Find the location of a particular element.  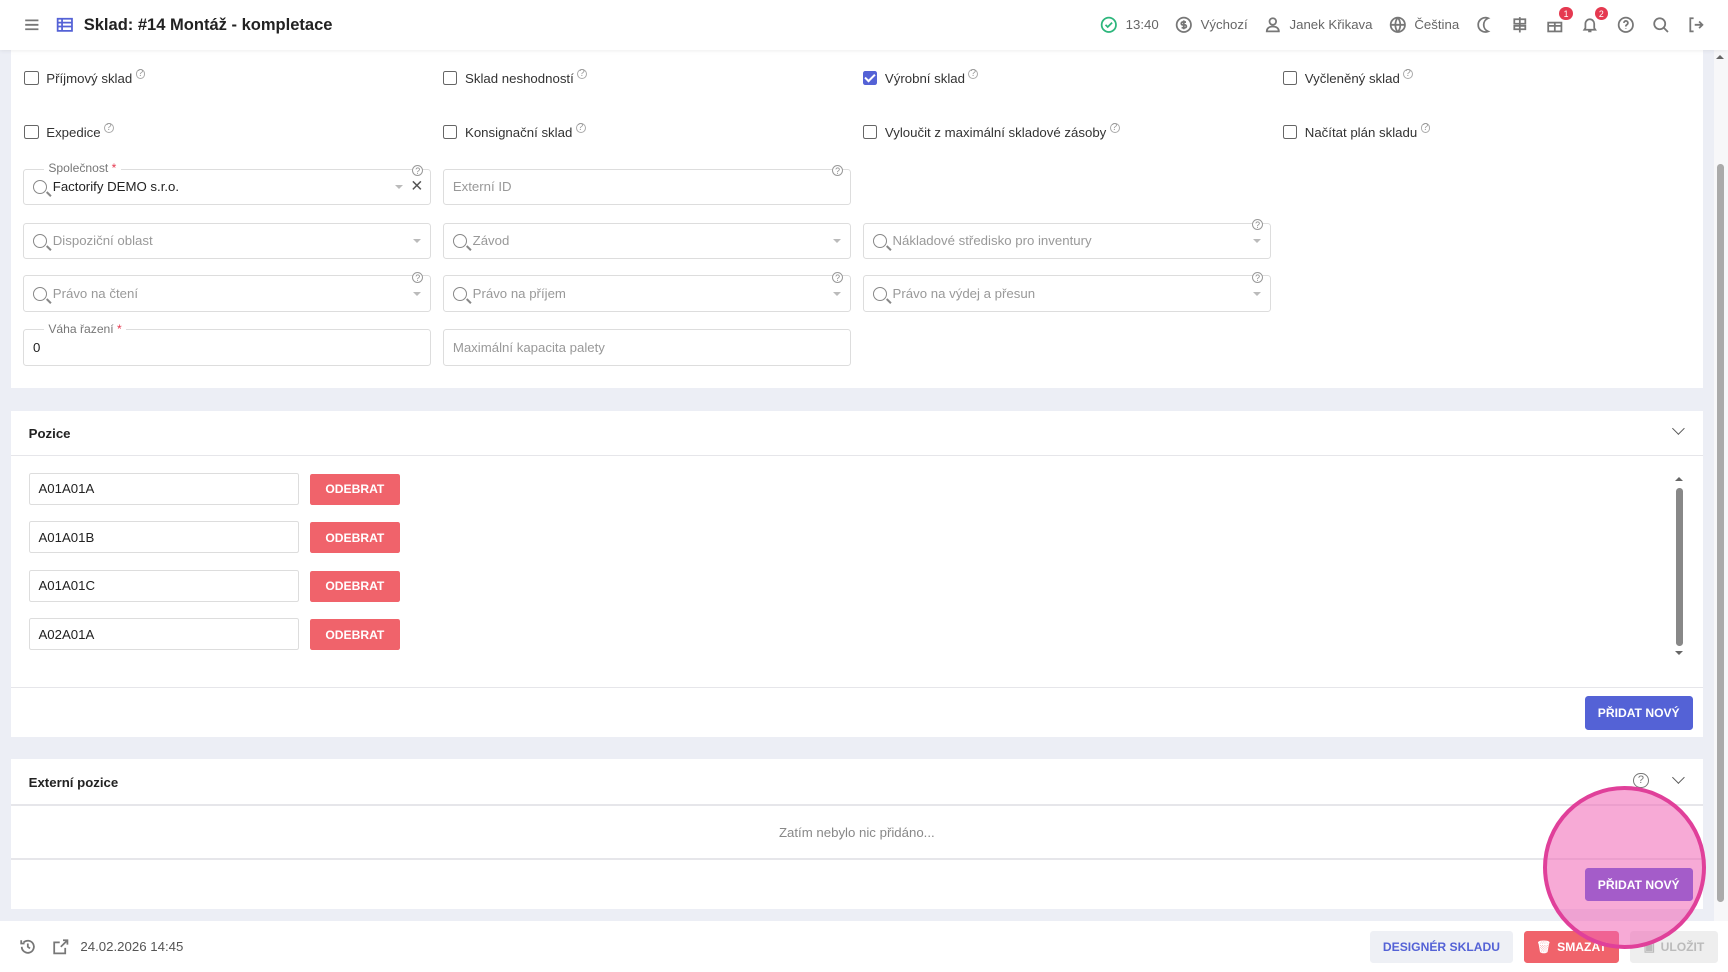

table-icon is located at coordinates (65, 25).